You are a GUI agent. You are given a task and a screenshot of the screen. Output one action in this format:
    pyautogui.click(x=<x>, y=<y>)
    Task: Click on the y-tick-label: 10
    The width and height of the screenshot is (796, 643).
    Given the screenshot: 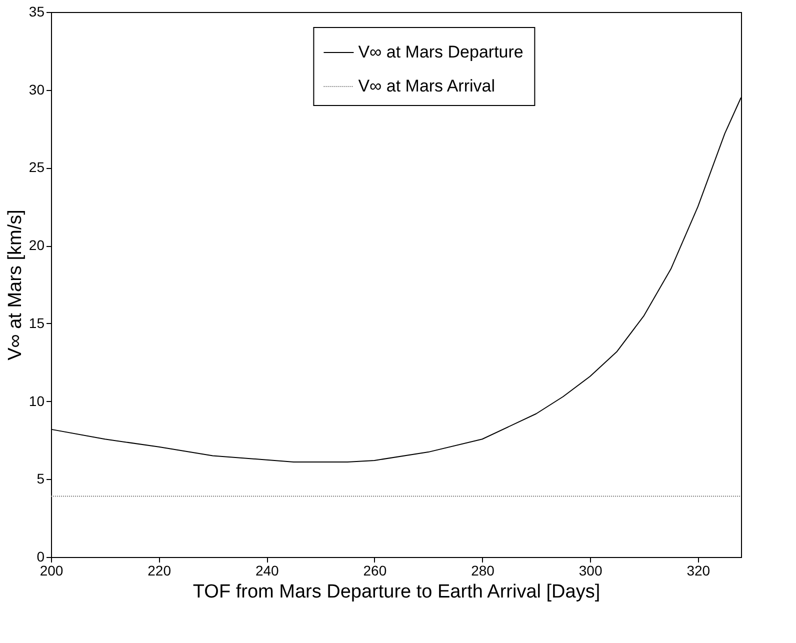 What is the action you would take?
    pyautogui.click(x=36, y=400)
    